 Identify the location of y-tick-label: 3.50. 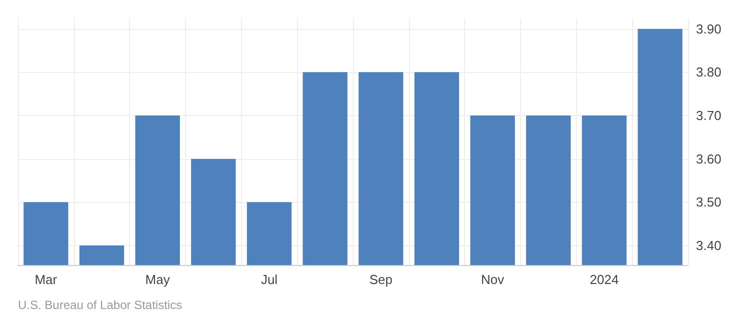
(709, 202).